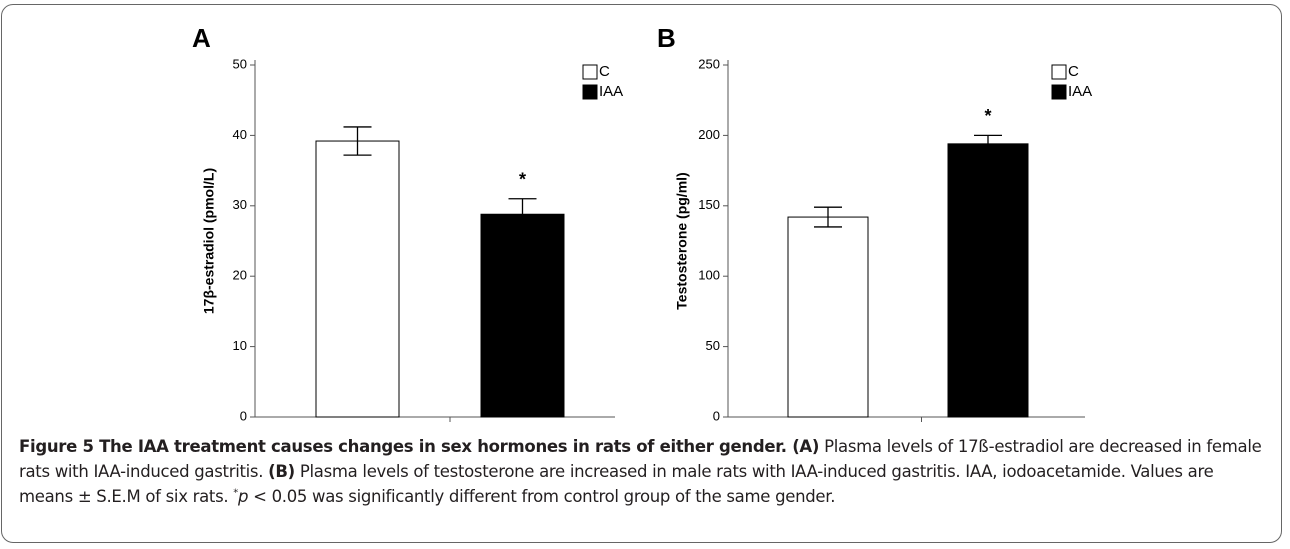  I want to click on y-axis-label: Testosterone (pg/ml), so click(682, 240).